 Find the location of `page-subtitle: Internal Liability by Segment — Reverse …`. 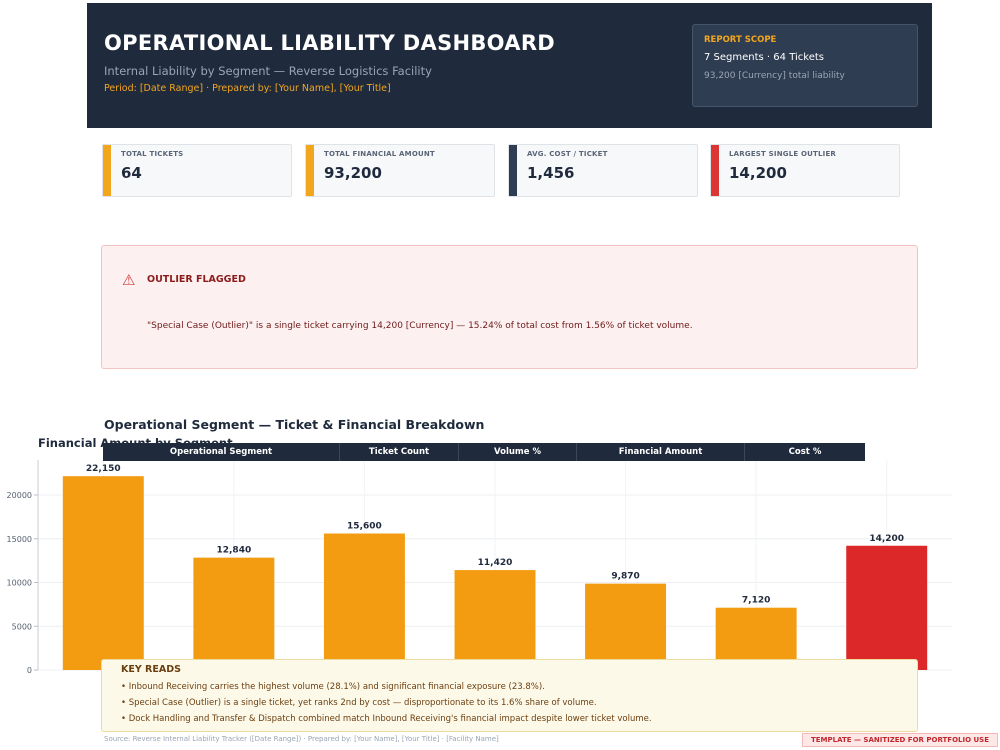

page-subtitle: Internal Liability by Segment — Reverse … is located at coordinates (268, 71).